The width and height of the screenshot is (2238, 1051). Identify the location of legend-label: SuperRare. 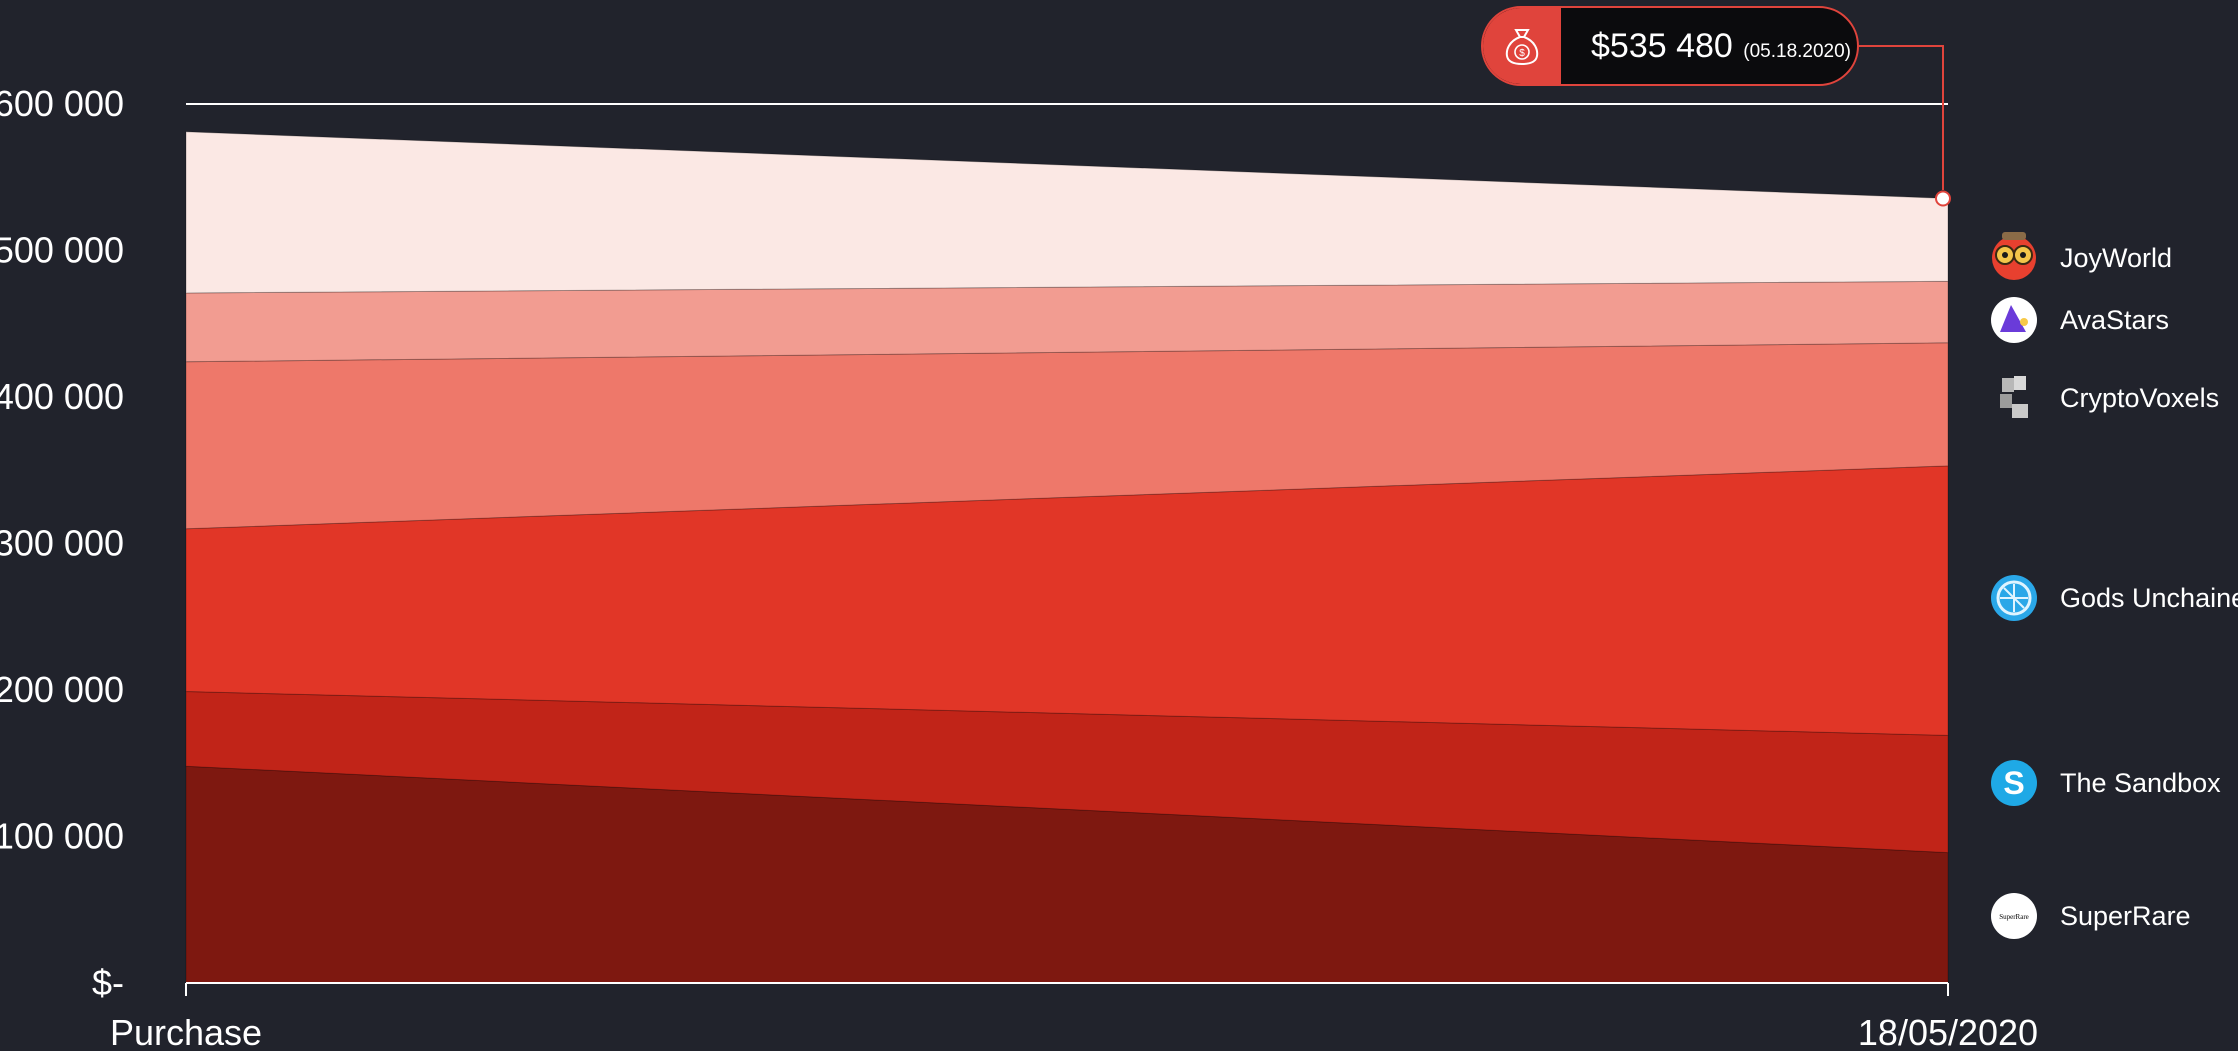
(2125, 916).